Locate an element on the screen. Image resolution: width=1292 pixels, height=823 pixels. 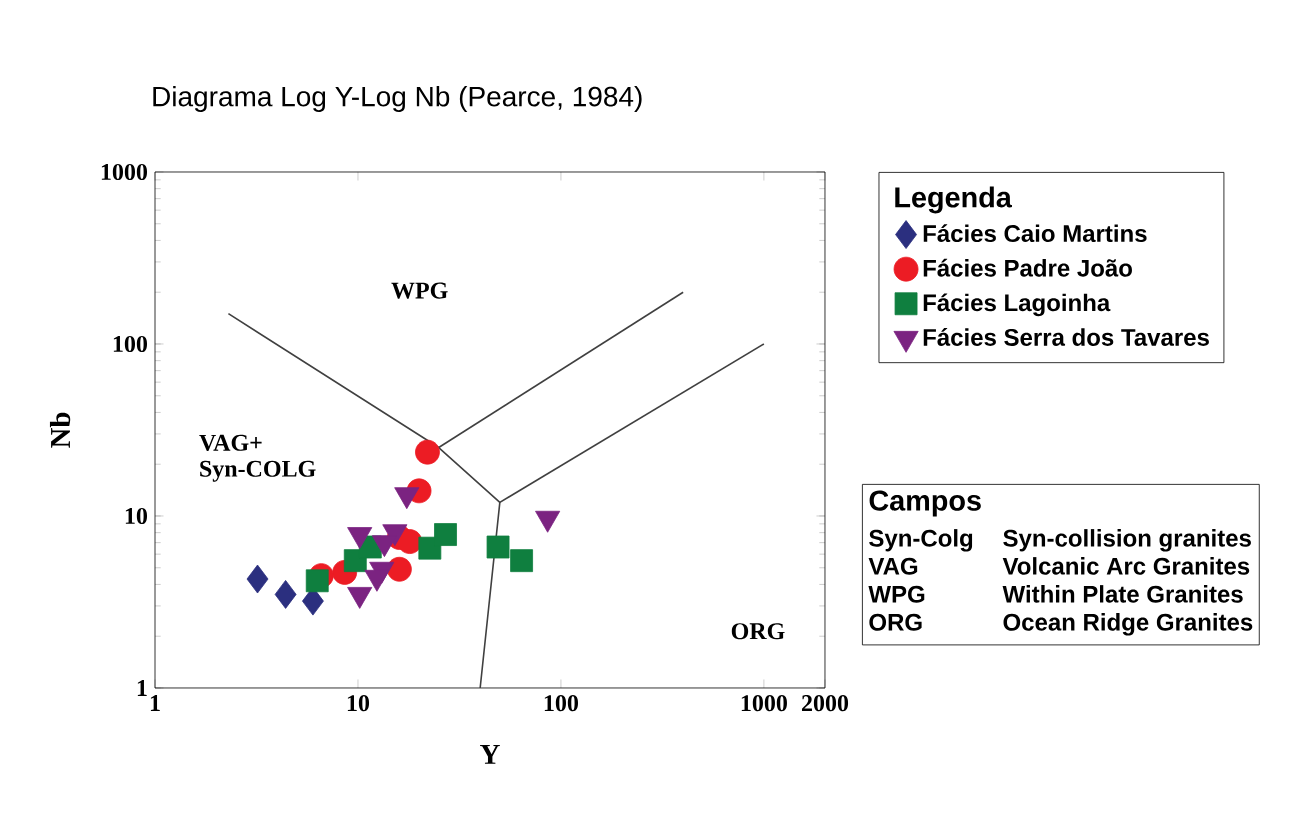
y-tick-label: 100 is located at coordinates (130, 344).